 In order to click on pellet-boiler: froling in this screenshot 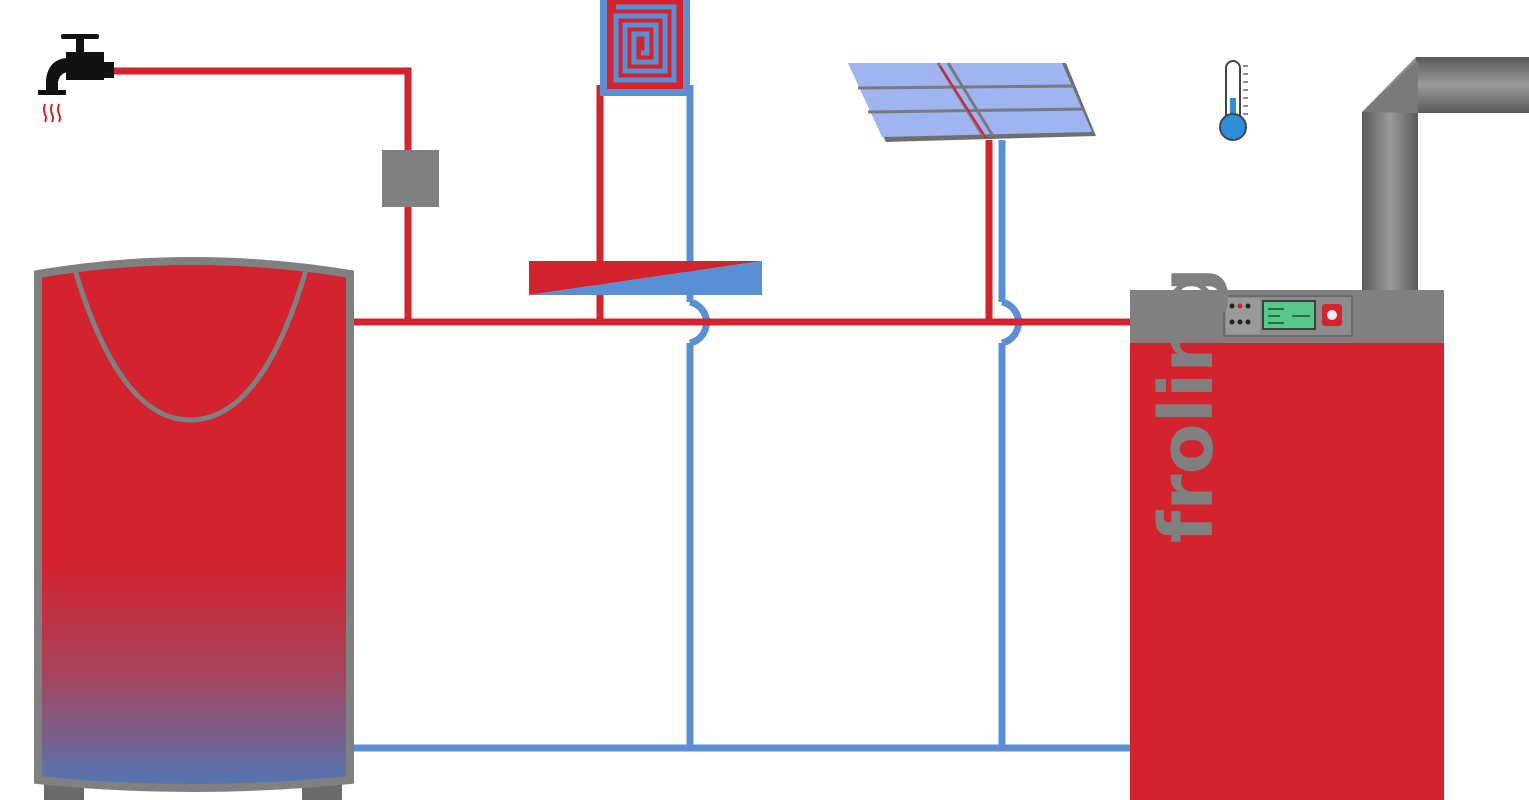, I will do `click(1287, 533)`.